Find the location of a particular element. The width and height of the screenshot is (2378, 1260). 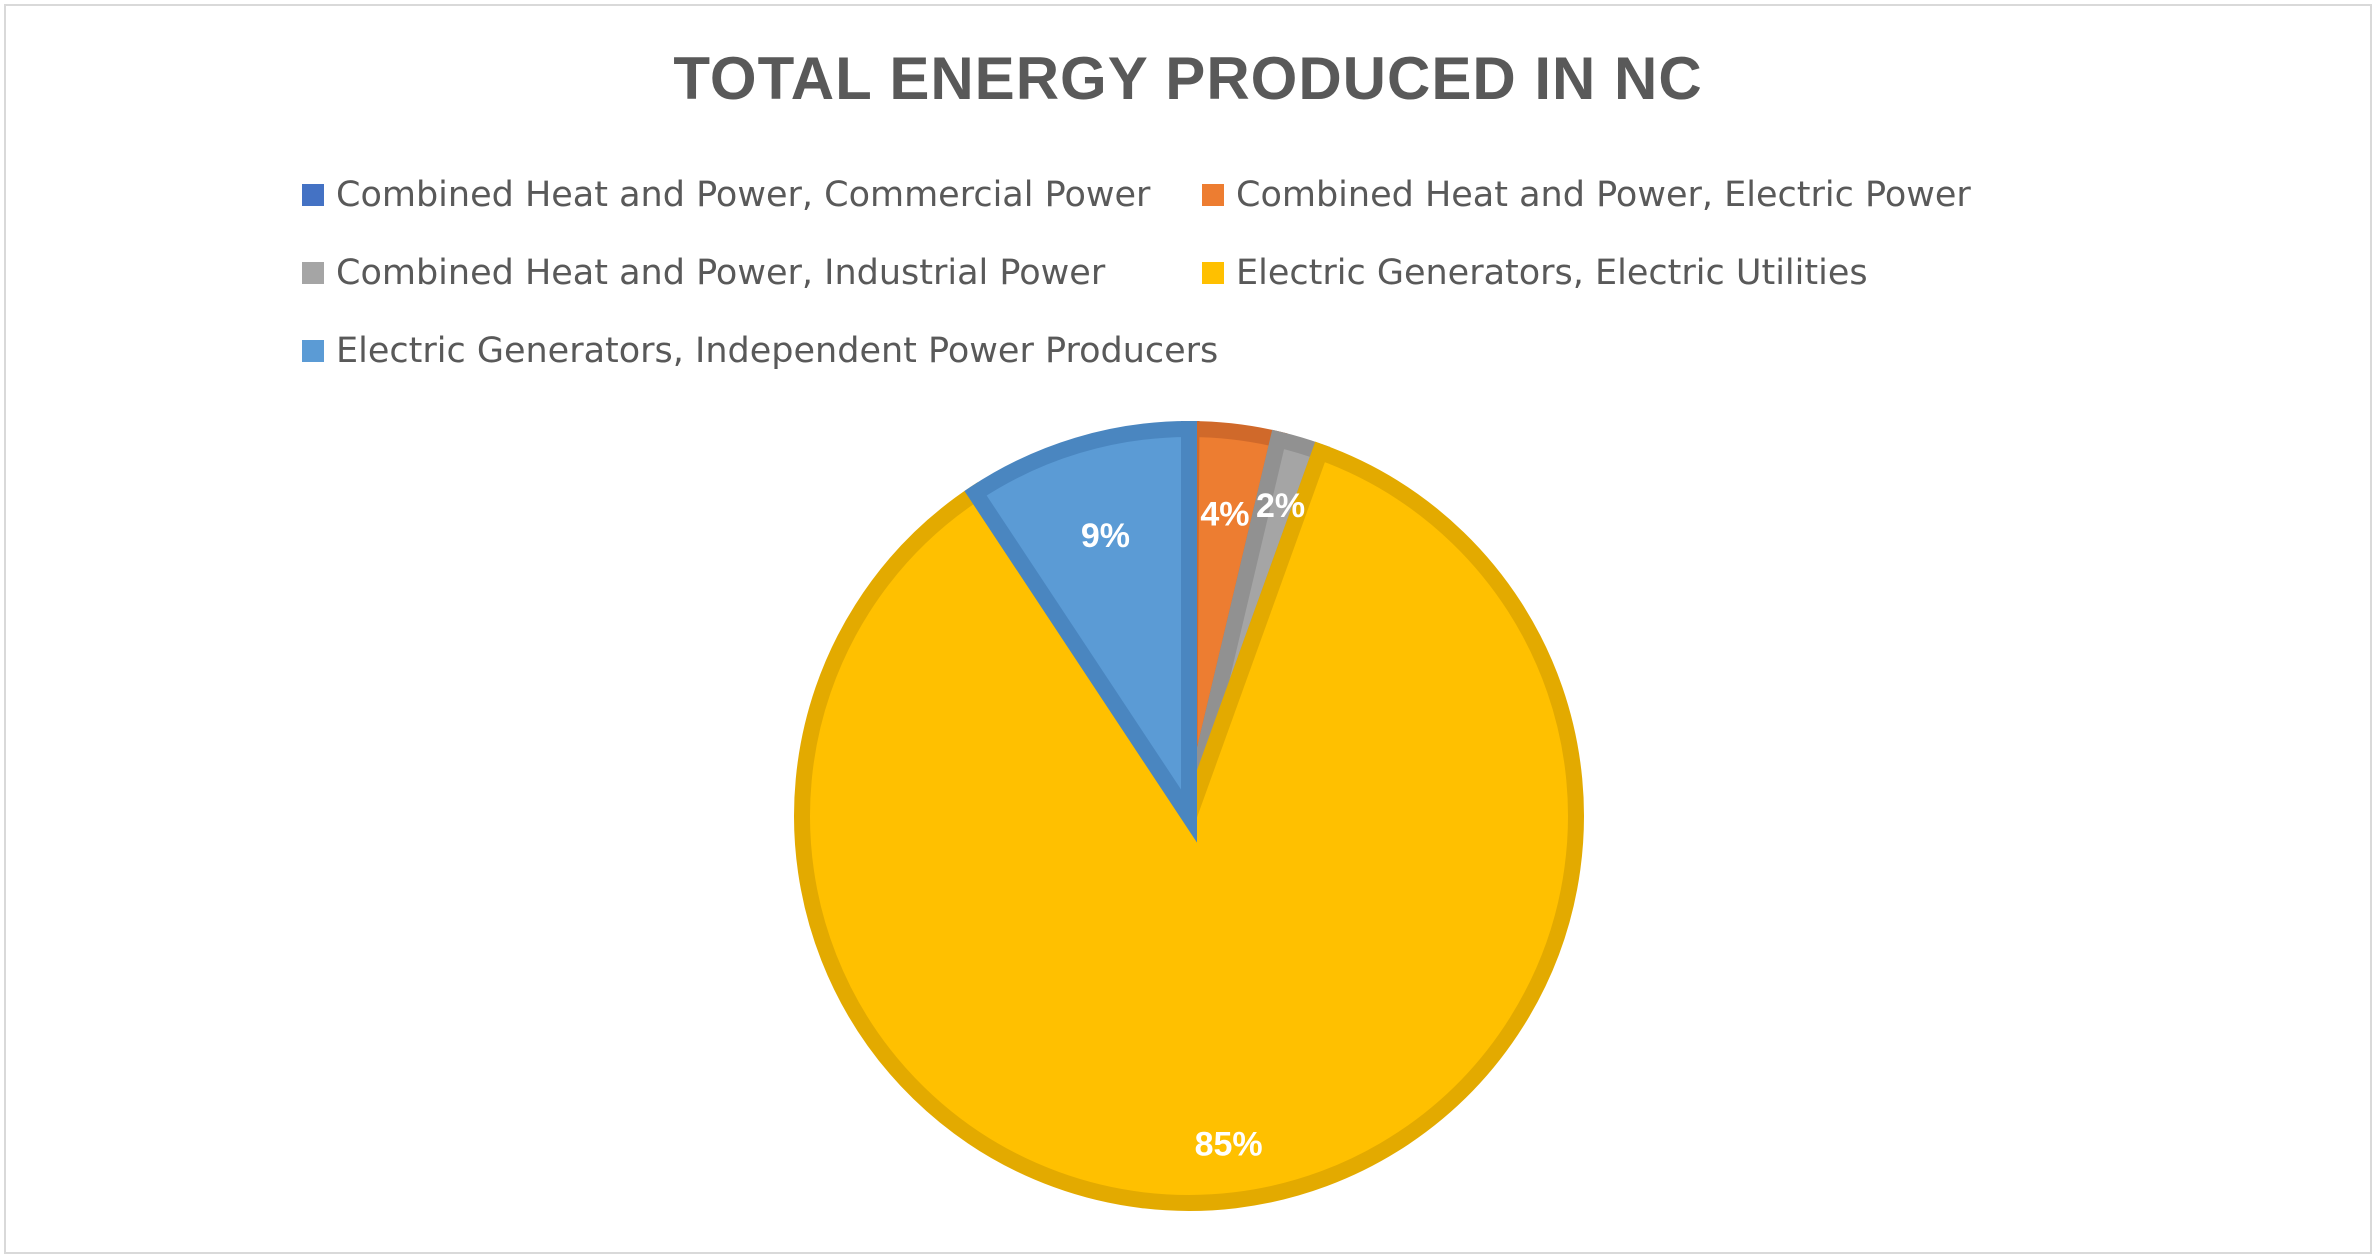

pie-slice is located at coordinates (1080, 631).